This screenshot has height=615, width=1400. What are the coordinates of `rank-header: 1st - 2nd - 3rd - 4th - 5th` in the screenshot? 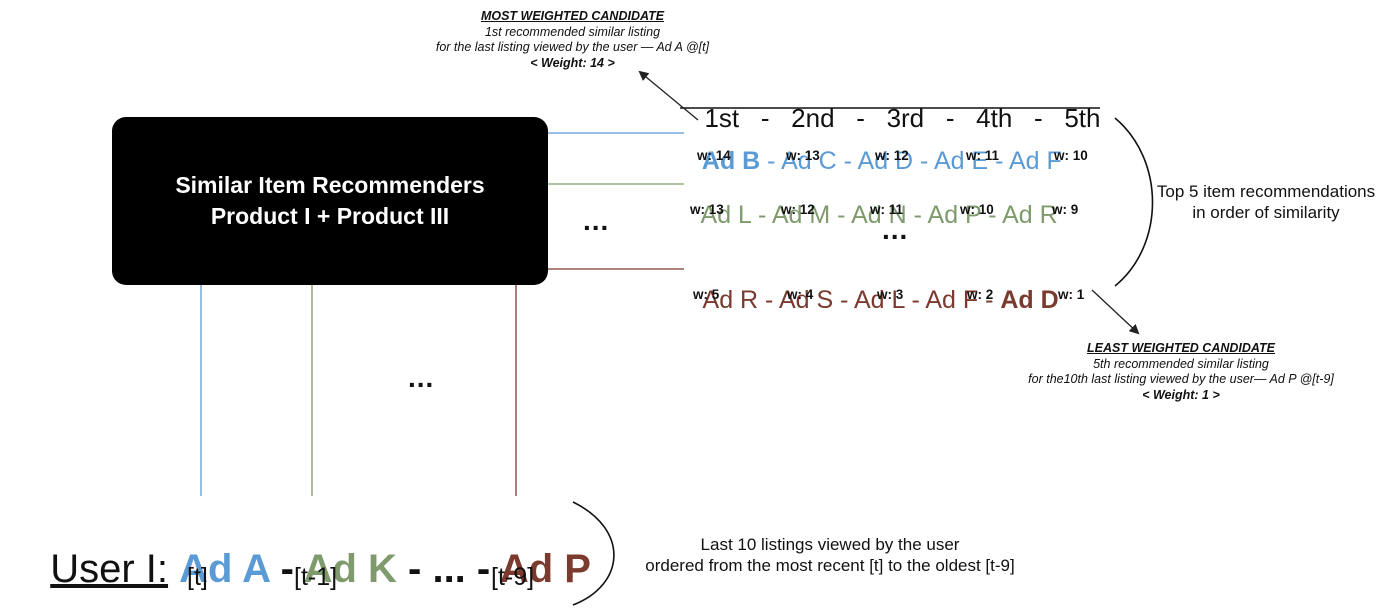 It's located at (895, 103).